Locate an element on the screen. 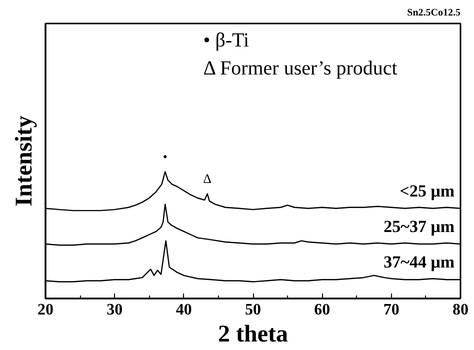 The image size is (474, 350). text: Δ Former user’s product is located at coordinates (300, 69).